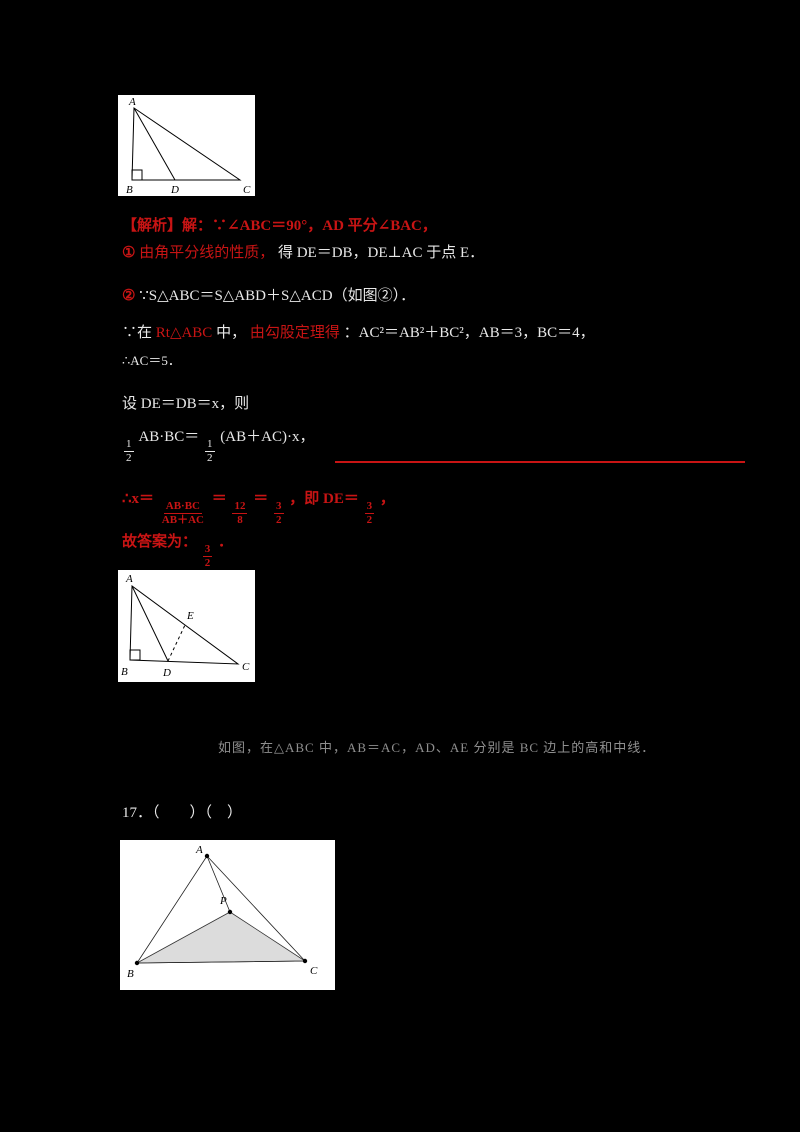  I want to click on figure-2-svg: A B D C E, so click(185, 626).